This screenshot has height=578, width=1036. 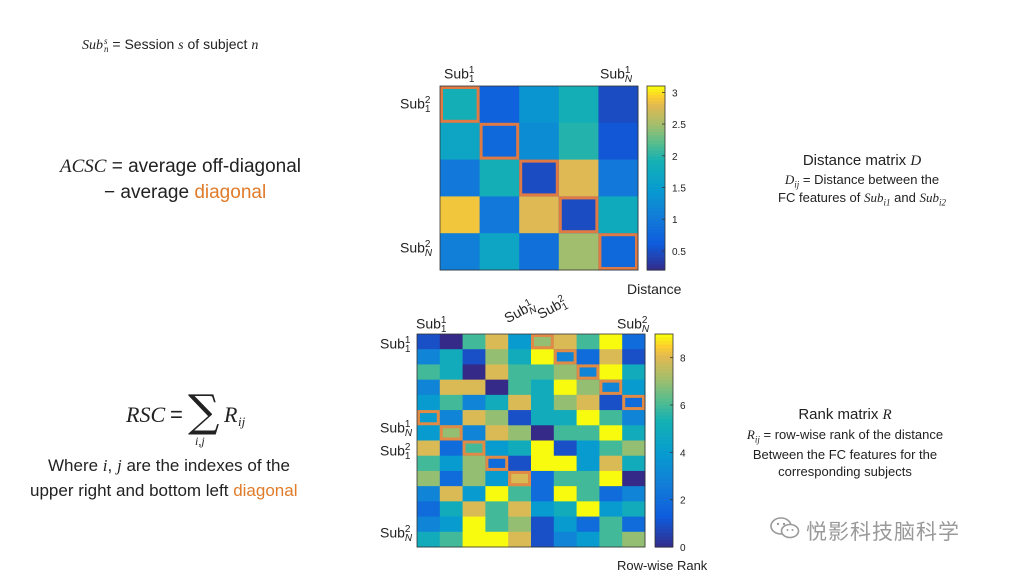 What do you see at coordinates (916, 161) in the screenshot?
I see `distance-symbol: D` at bounding box center [916, 161].